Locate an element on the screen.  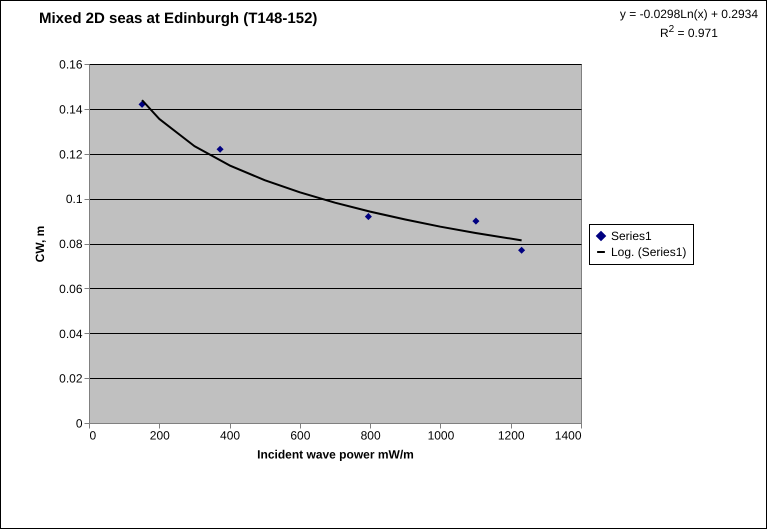
y-tick-label: 0.04 is located at coordinates (71, 333).